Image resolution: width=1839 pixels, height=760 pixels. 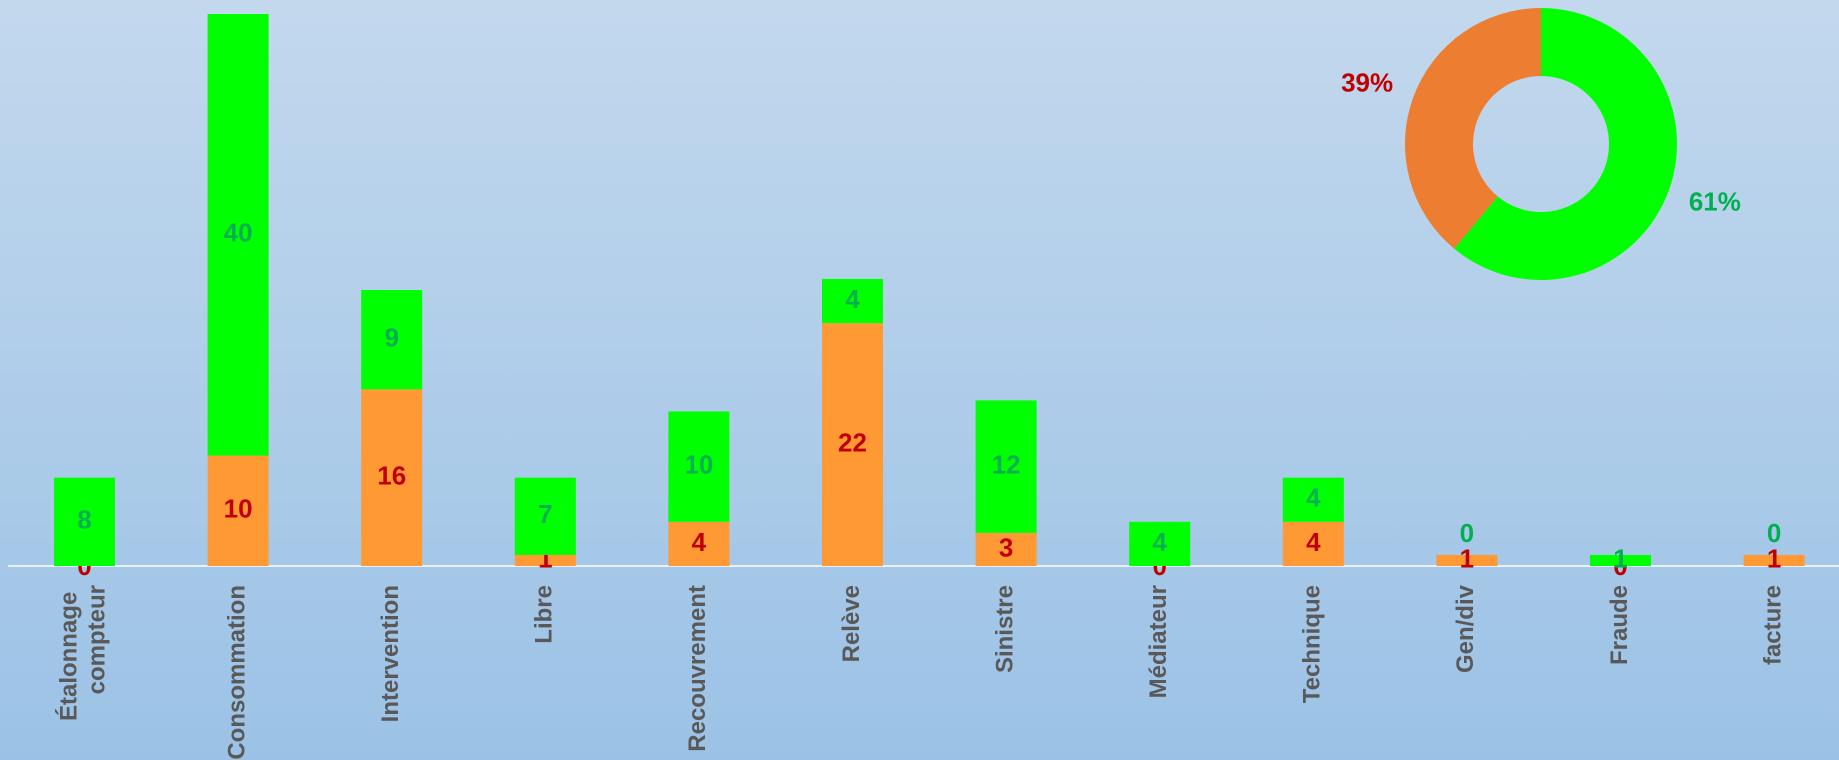 What do you see at coordinates (1158, 641) in the screenshot?
I see `x-tick-label: Médiateur` at bounding box center [1158, 641].